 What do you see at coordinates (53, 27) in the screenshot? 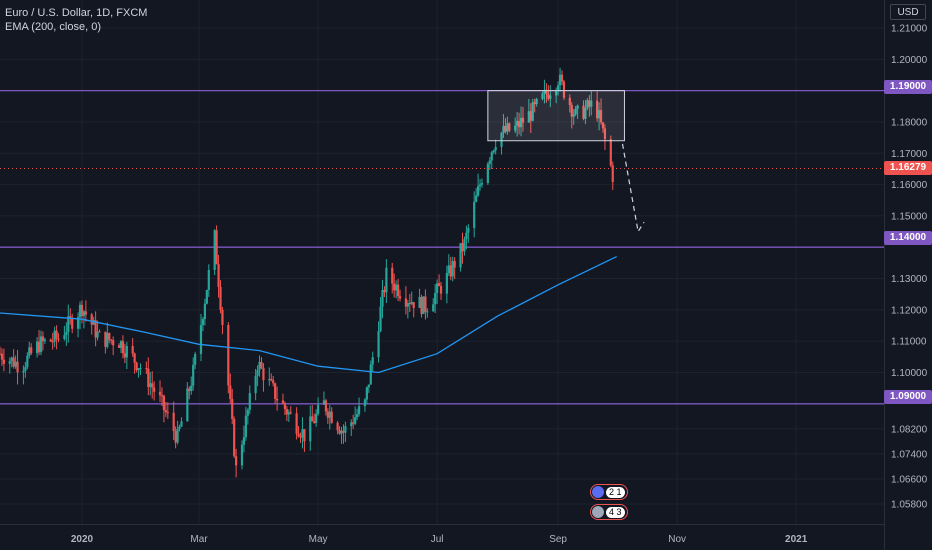
I see `indicator-title: EMA (200, close, 0)` at bounding box center [53, 27].